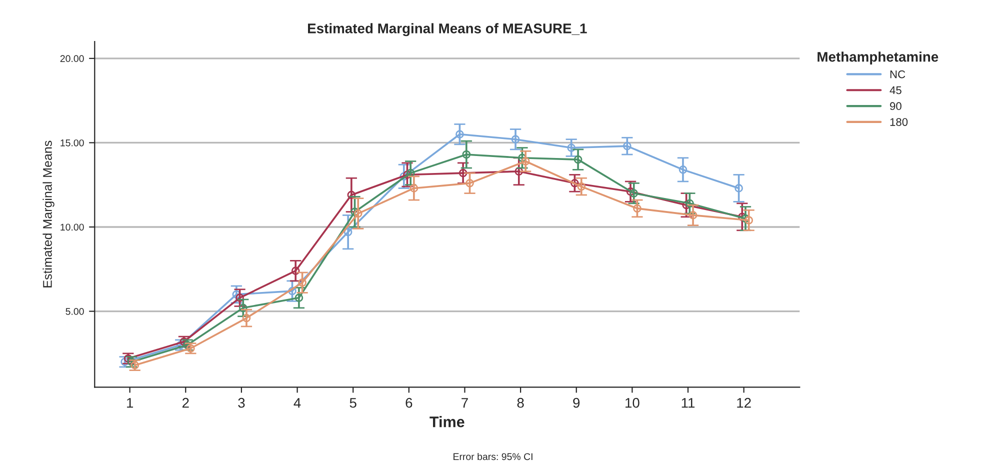 Image resolution: width=986 pixels, height=467 pixels. I want to click on x-tick-label: 11, so click(688, 403).